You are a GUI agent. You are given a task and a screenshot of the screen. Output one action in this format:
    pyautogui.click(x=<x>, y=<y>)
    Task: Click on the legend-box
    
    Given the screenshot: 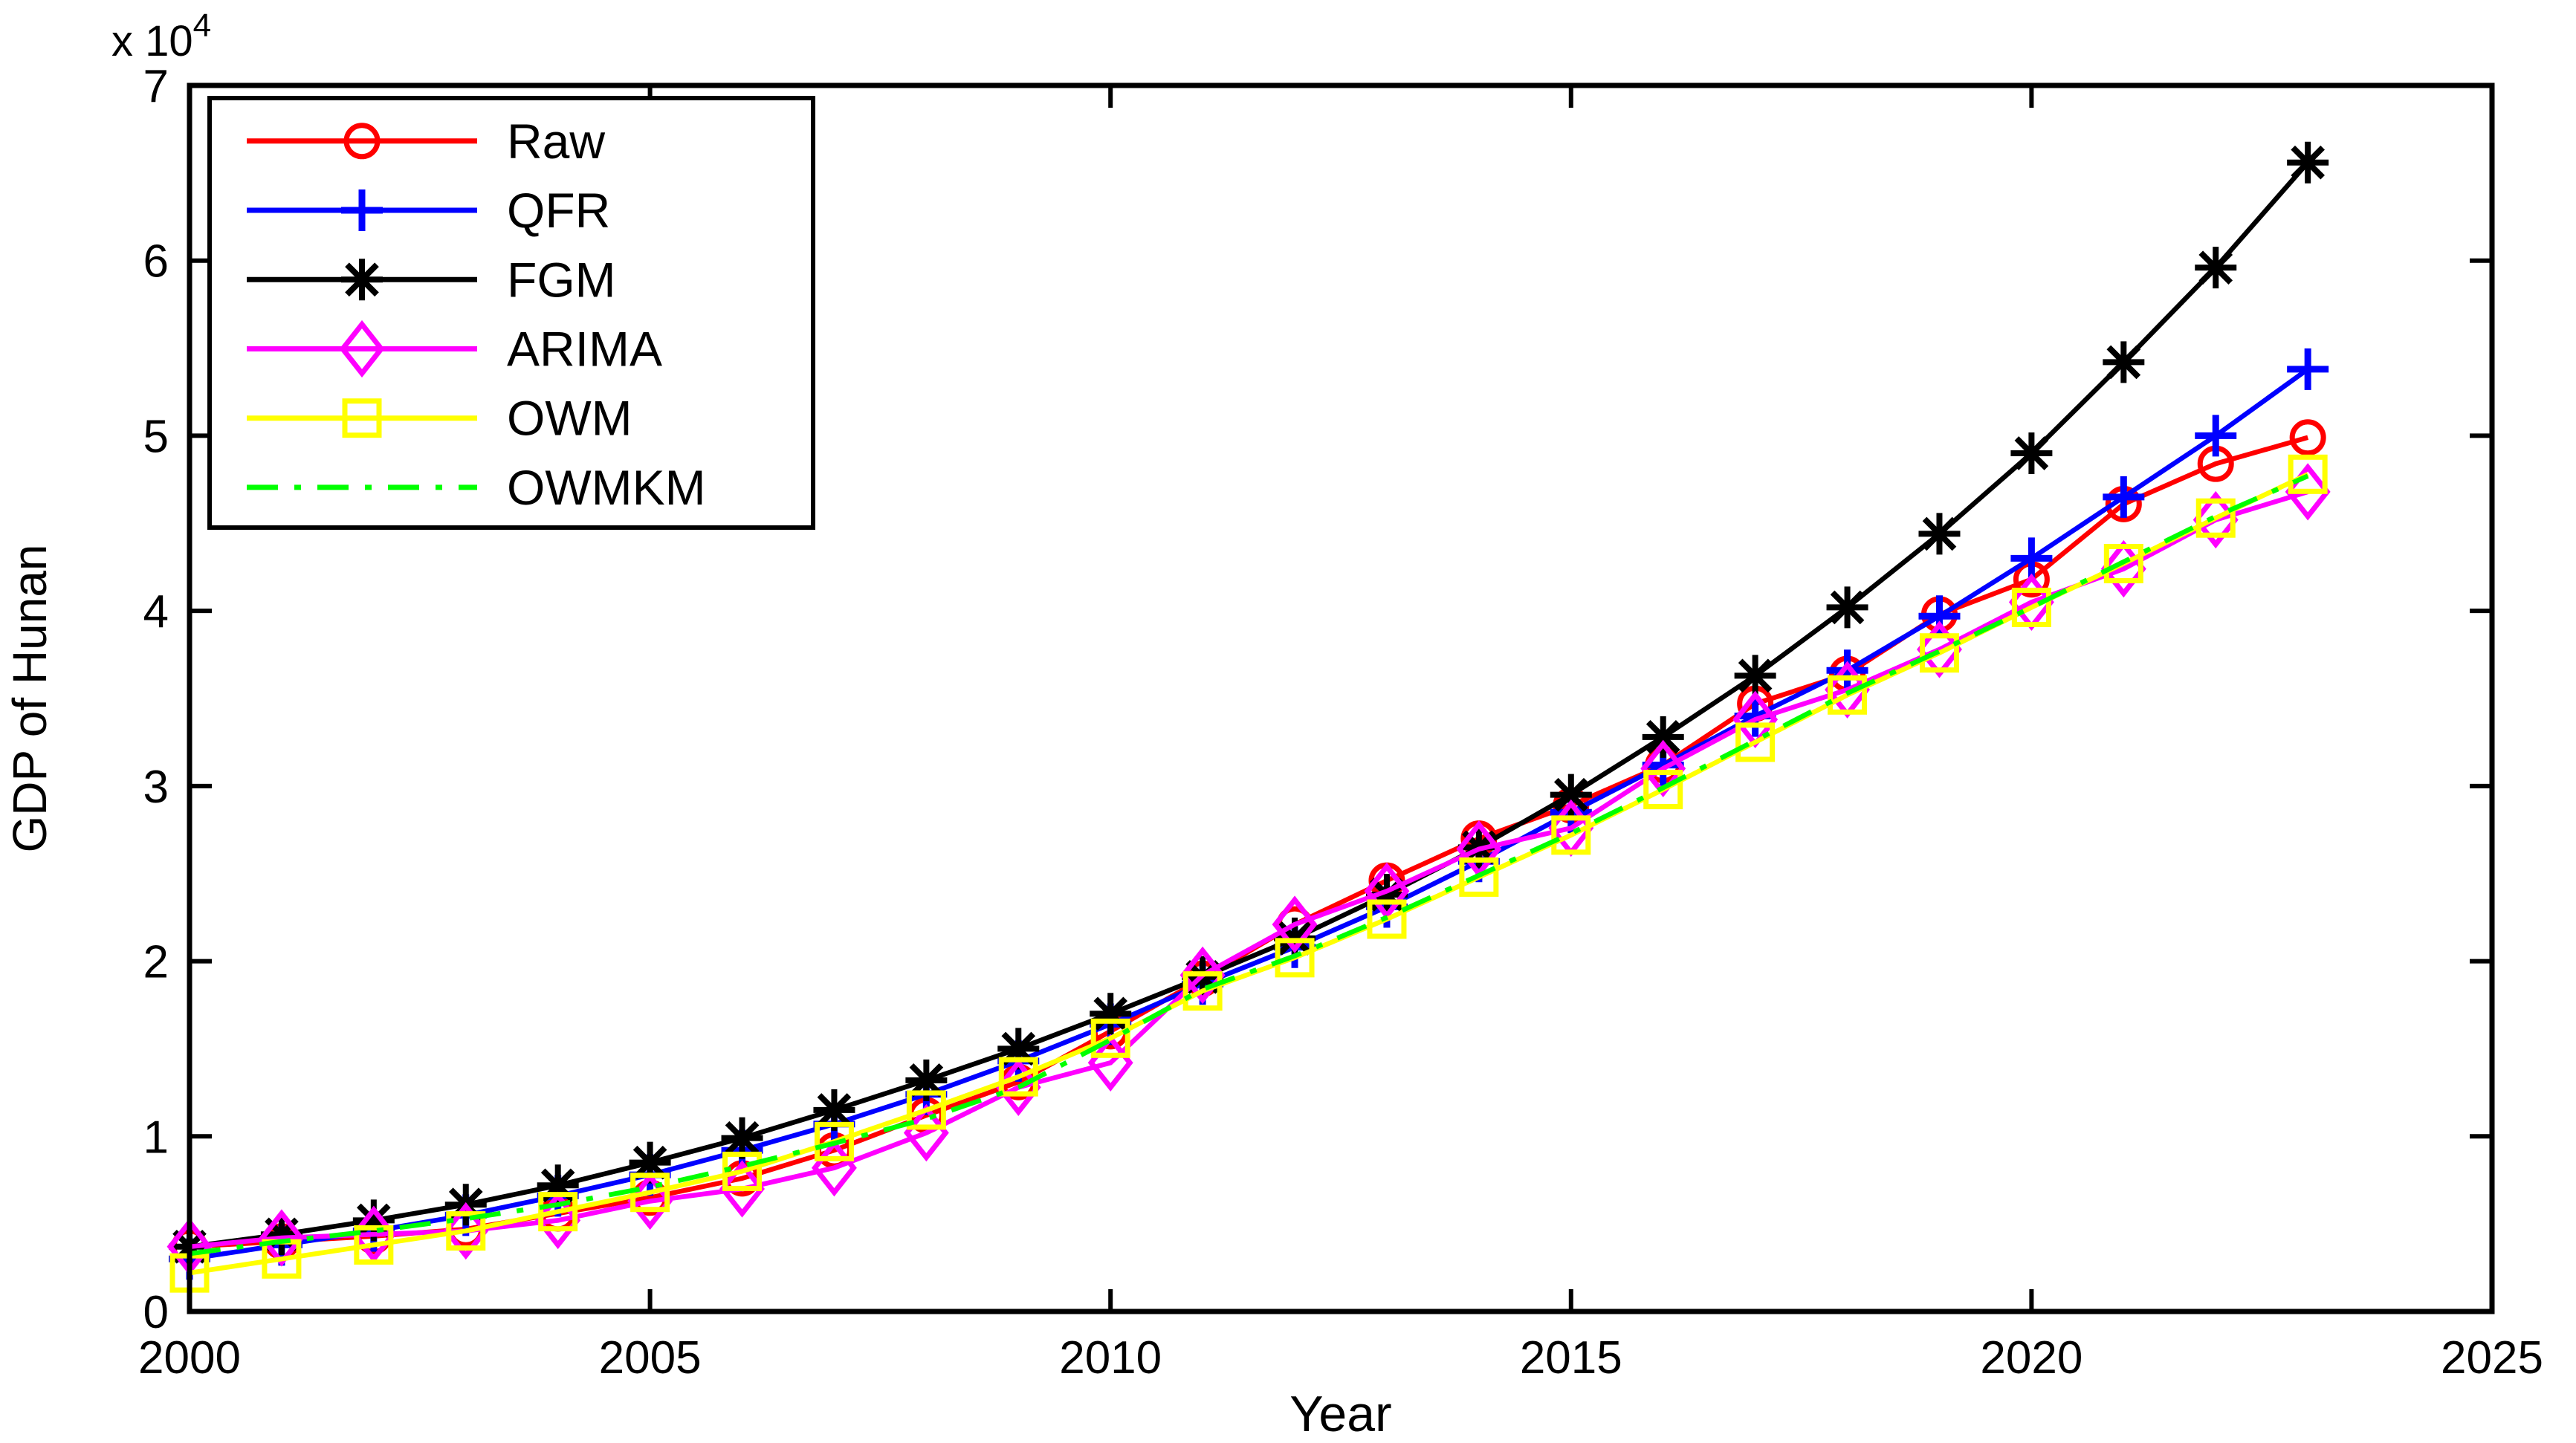 What is the action you would take?
    pyautogui.click(x=511, y=313)
    